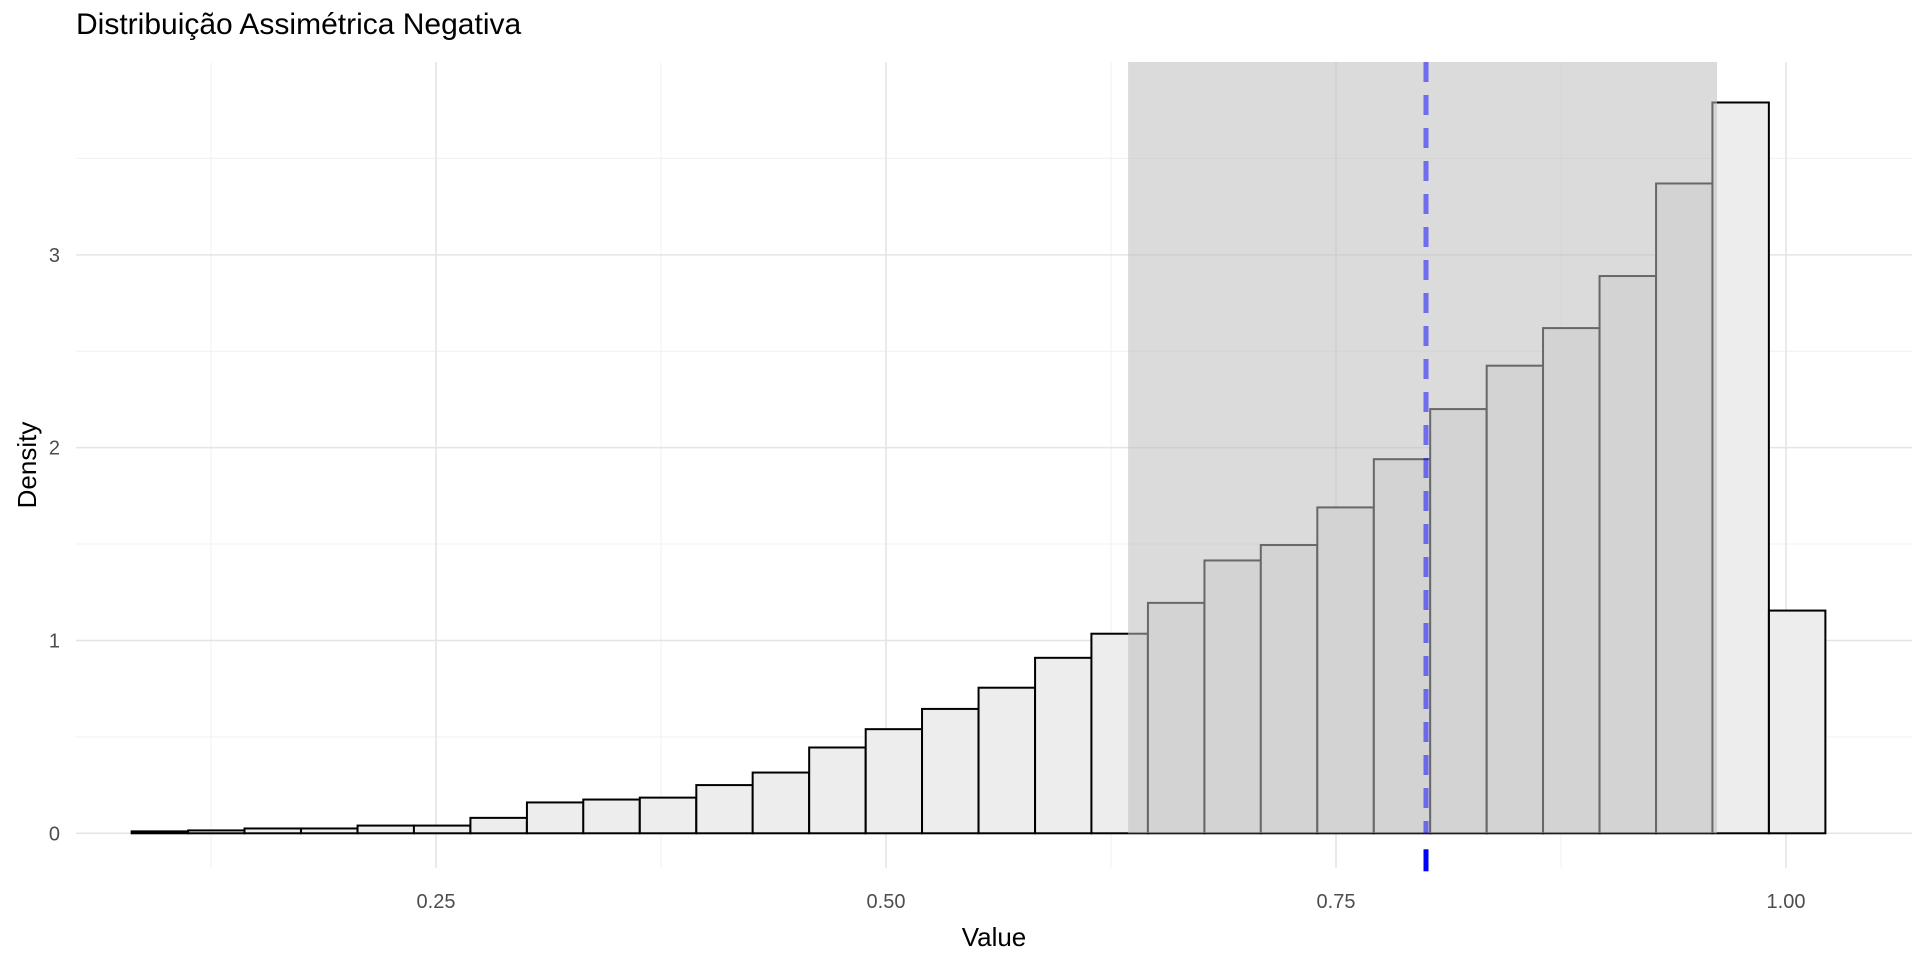  What do you see at coordinates (299, 24) in the screenshot?
I see `chart-title: Distribuição Assimétrica Negativa` at bounding box center [299, 24].